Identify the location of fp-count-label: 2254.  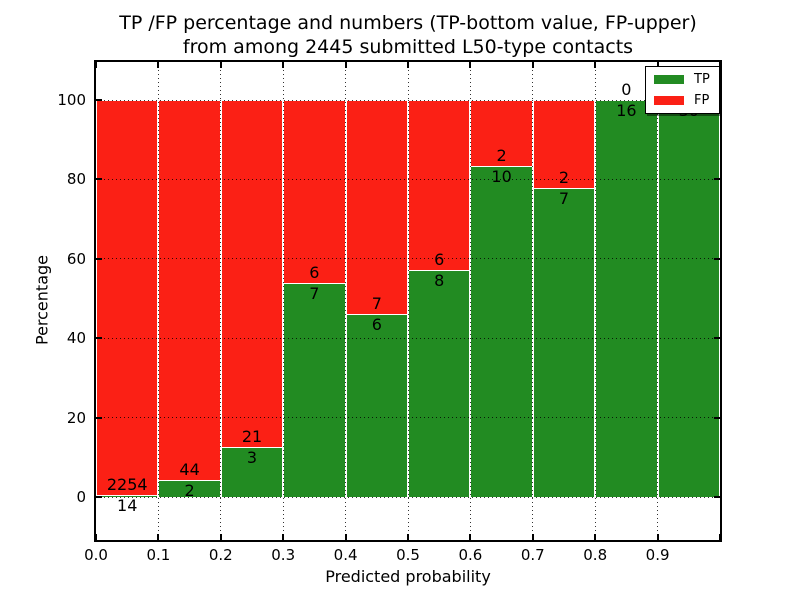
(127, 484).